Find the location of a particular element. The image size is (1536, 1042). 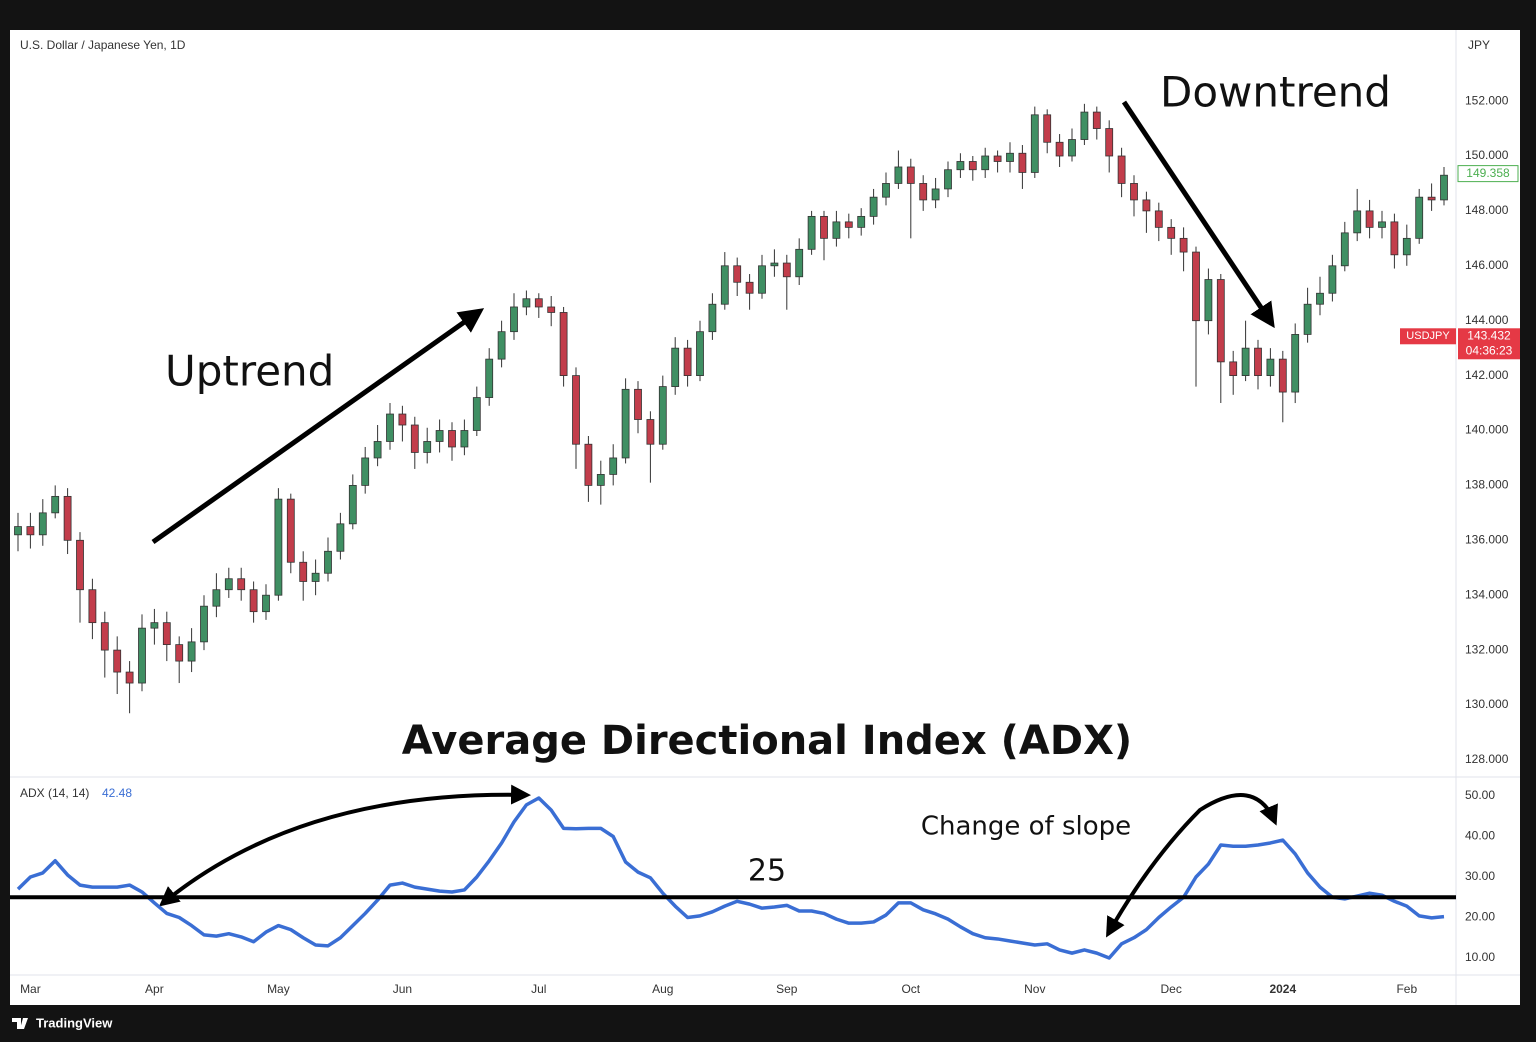

annotation: Downtrend is located at coordinates (1275, 92).